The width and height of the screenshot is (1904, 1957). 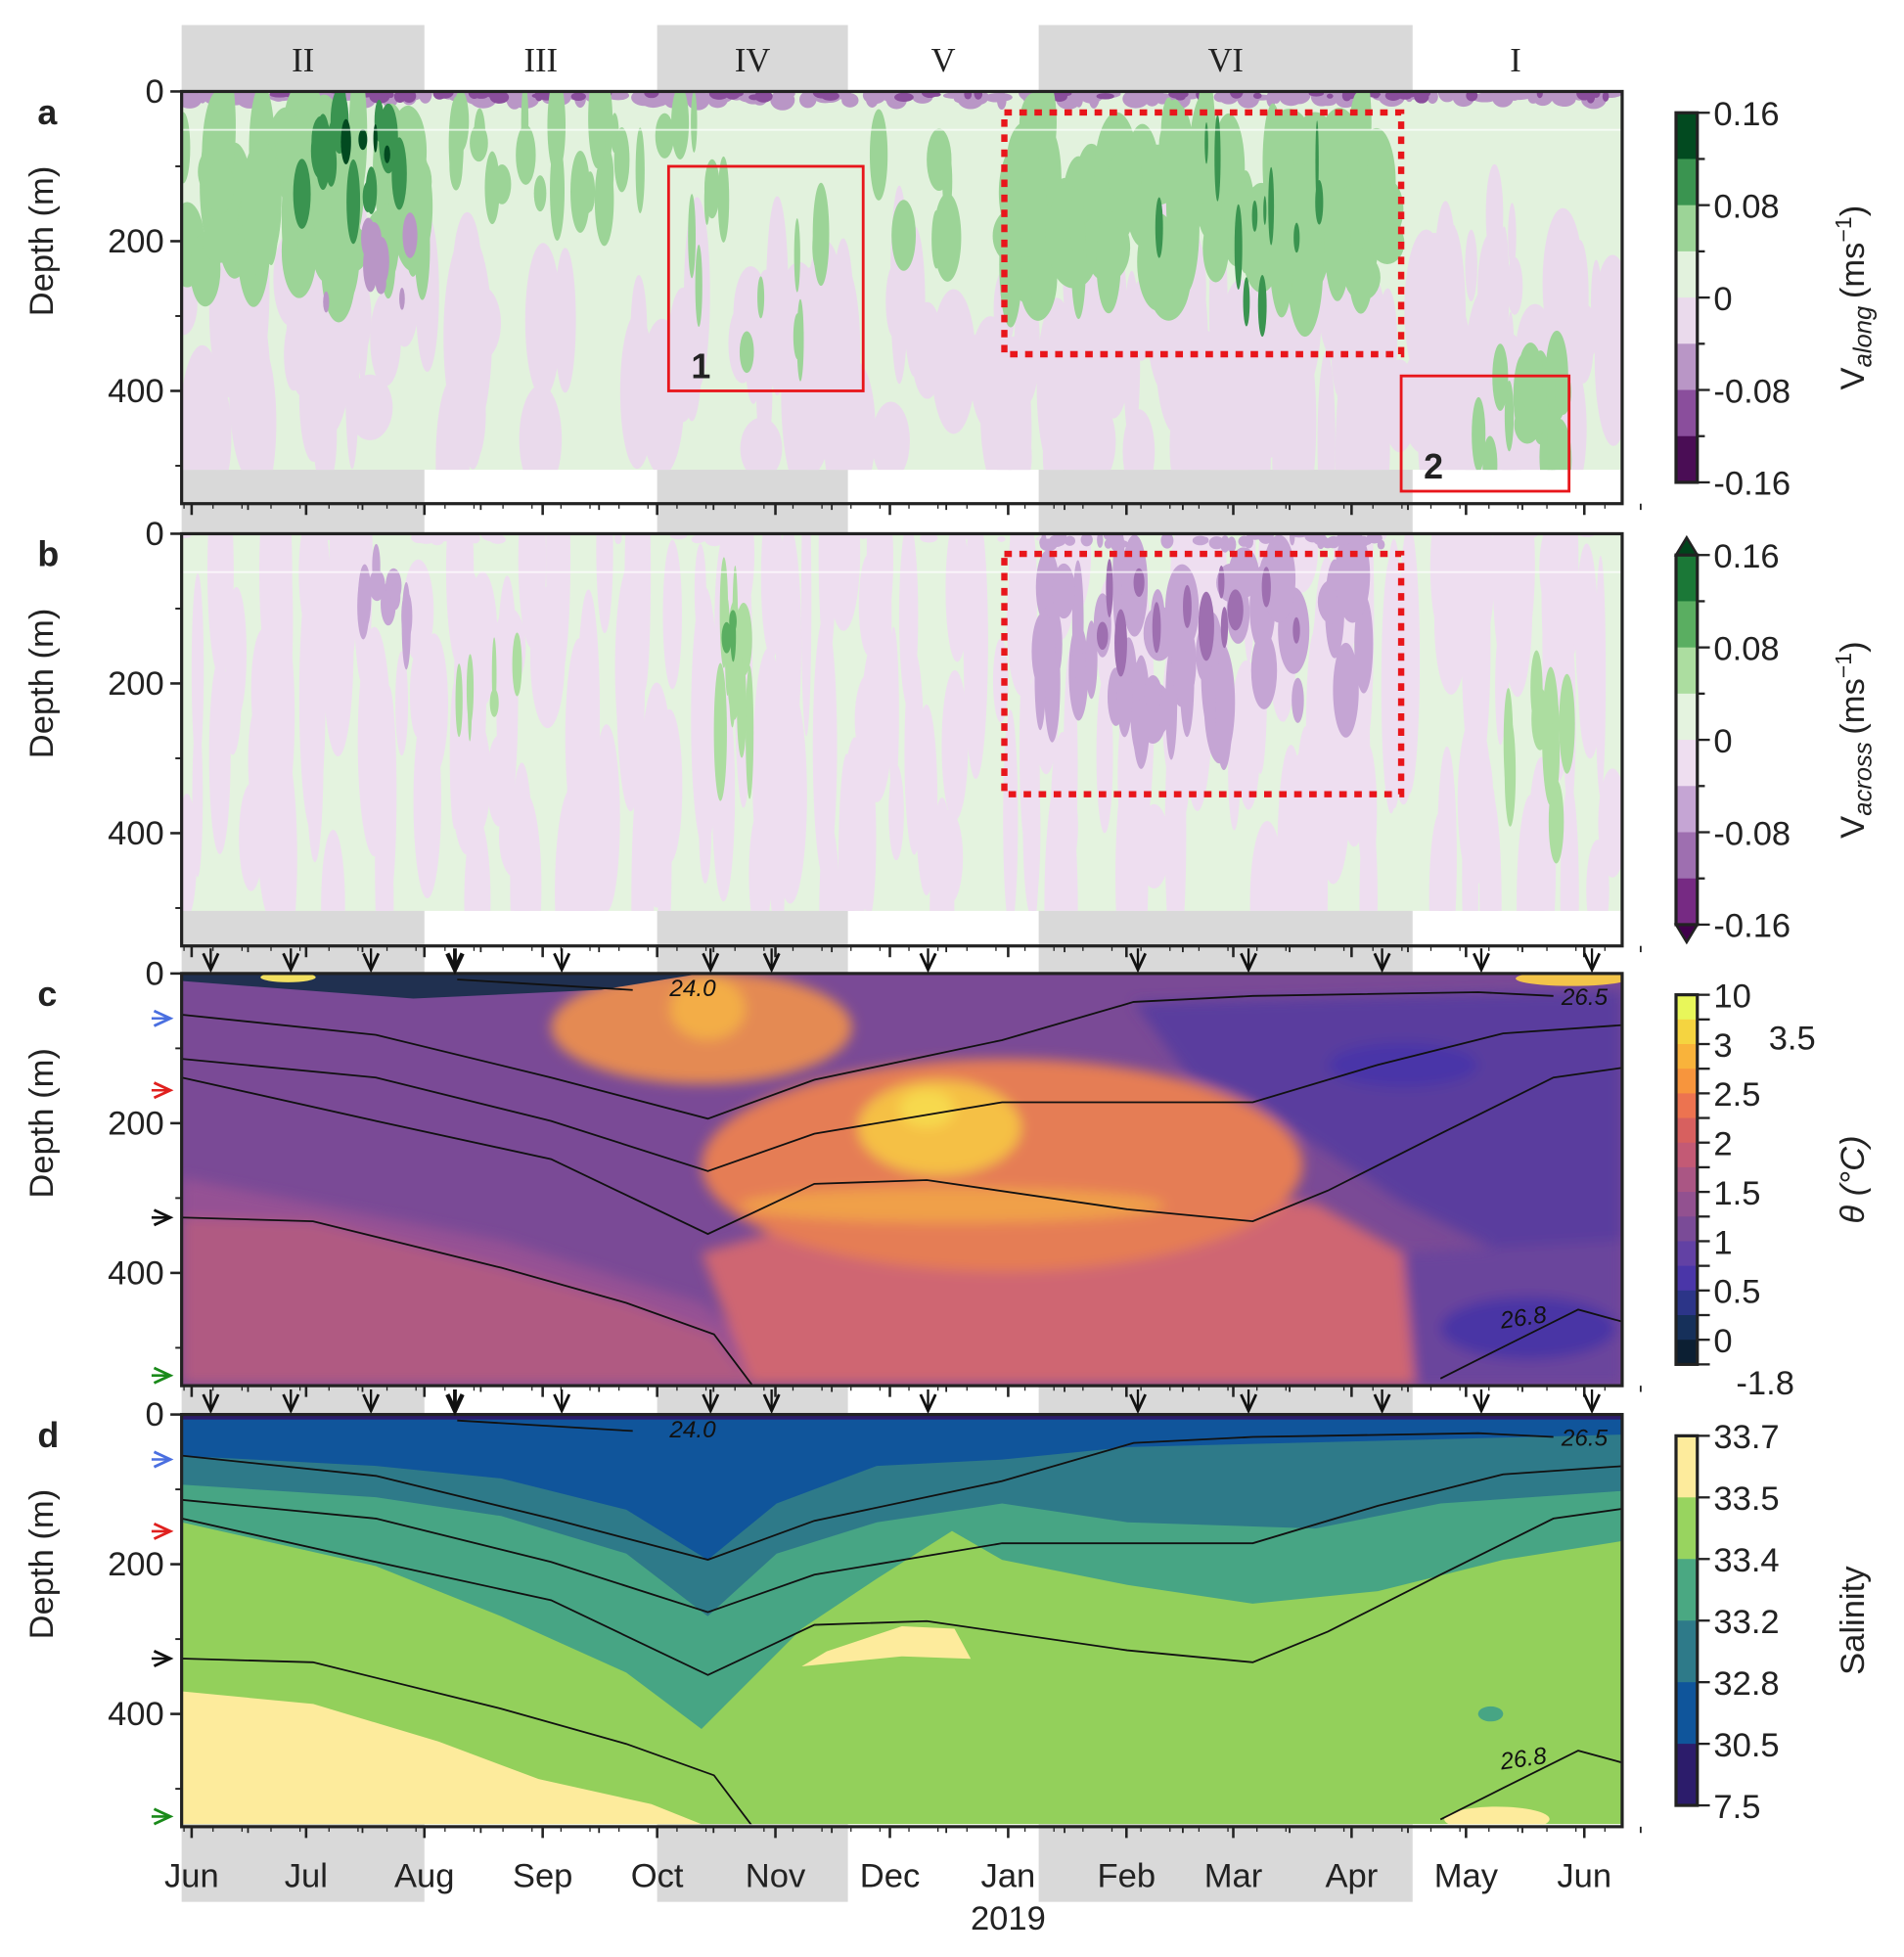 What do you see at coordinates (901, 1098) in the screenshot?
I see `isopycnal-line` at bounding box center [901, 1098].